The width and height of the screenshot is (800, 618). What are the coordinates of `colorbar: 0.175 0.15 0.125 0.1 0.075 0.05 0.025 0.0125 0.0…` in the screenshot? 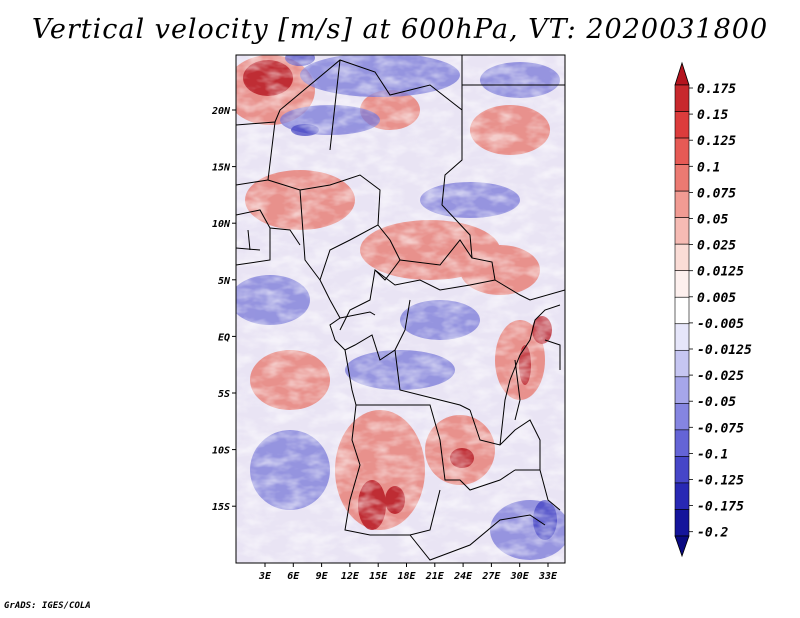 It's located at (713, 309).